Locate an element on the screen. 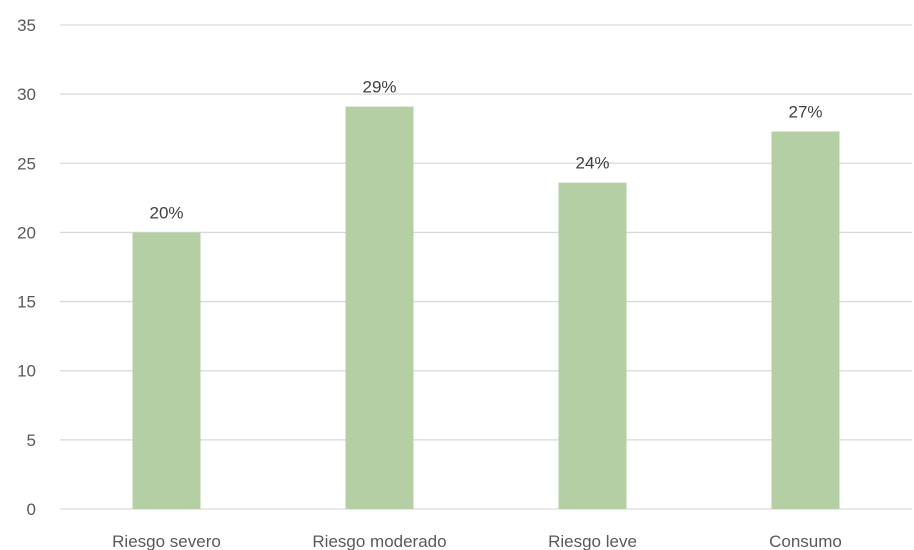 The width and height of the screenshot is (914, 550). y-tick-label: 30 is located at coordinates (26, 94).